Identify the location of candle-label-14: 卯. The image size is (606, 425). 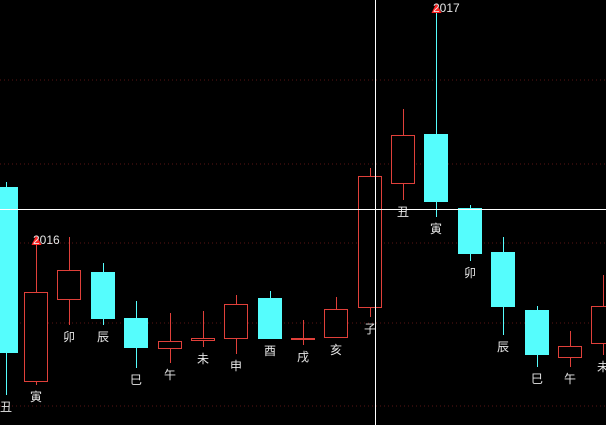
(470, 273).